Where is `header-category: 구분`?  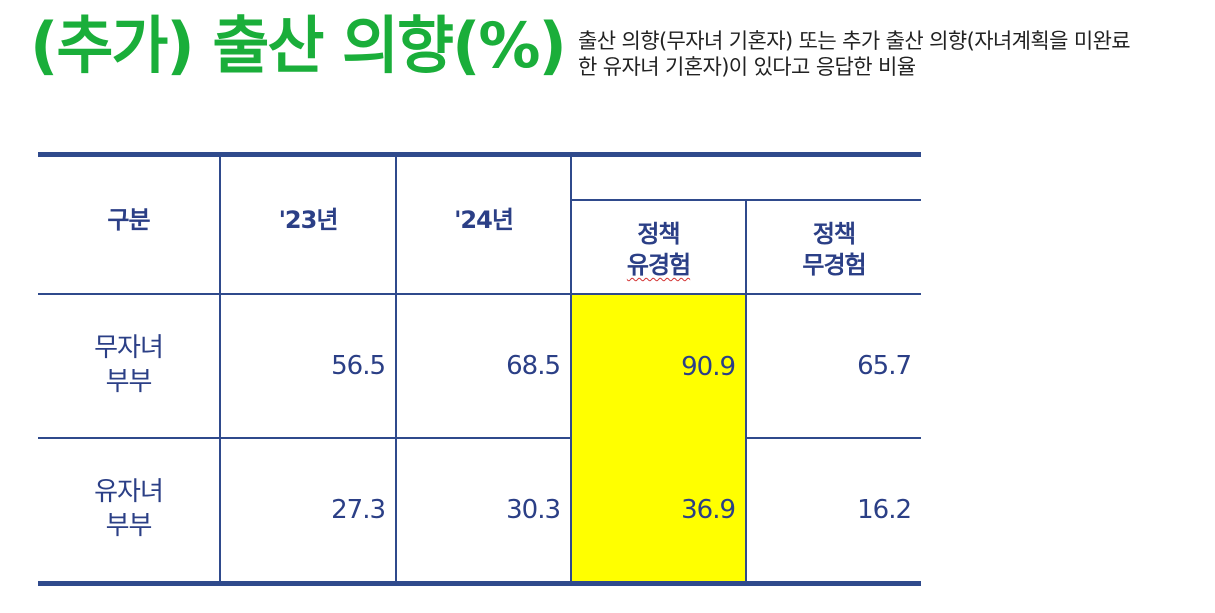
header-category: 구분 is located at coordinates (128, 220).